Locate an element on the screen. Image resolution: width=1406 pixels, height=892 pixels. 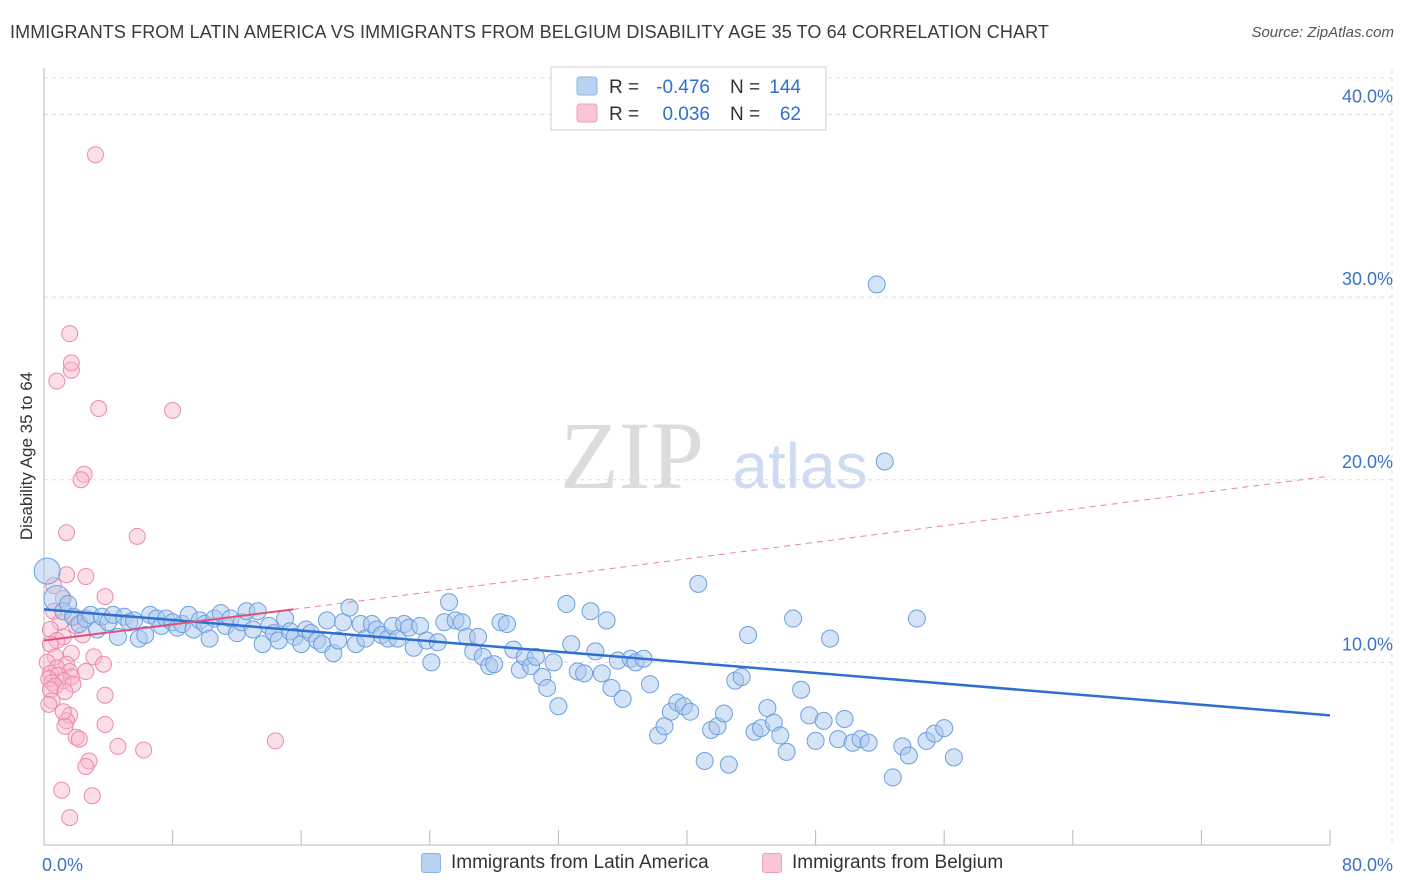
legend-item-belgium: Immigrants from Belgium is located at coordinates (882, 863).